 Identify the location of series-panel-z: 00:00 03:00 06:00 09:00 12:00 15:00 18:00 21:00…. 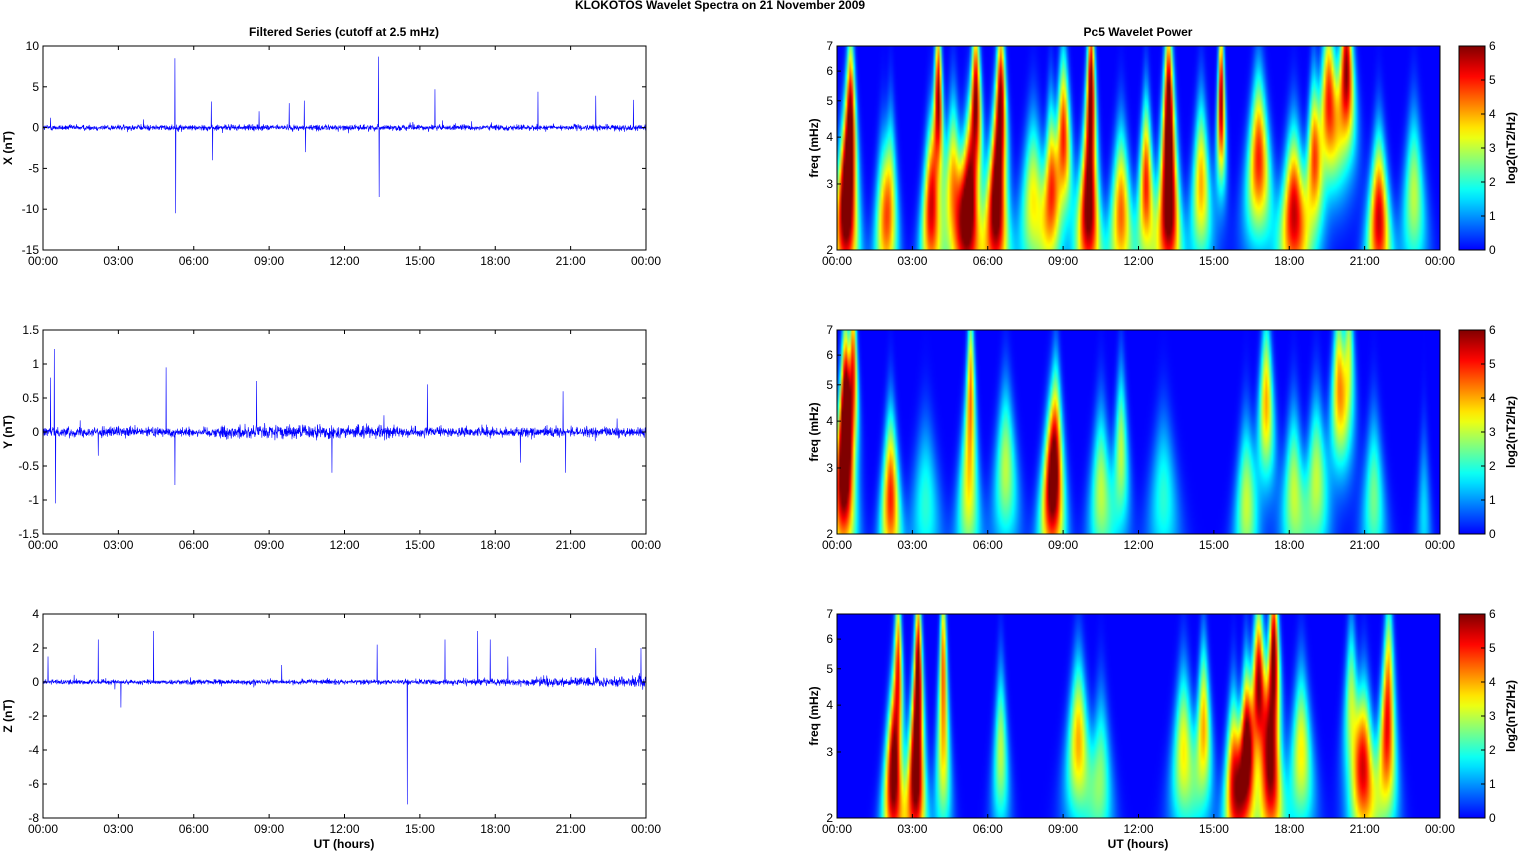
(331, 721).